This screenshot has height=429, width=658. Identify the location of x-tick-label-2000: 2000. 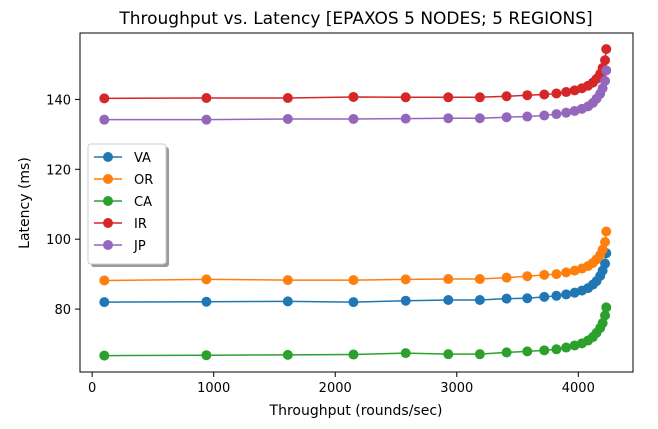
(335, 388).